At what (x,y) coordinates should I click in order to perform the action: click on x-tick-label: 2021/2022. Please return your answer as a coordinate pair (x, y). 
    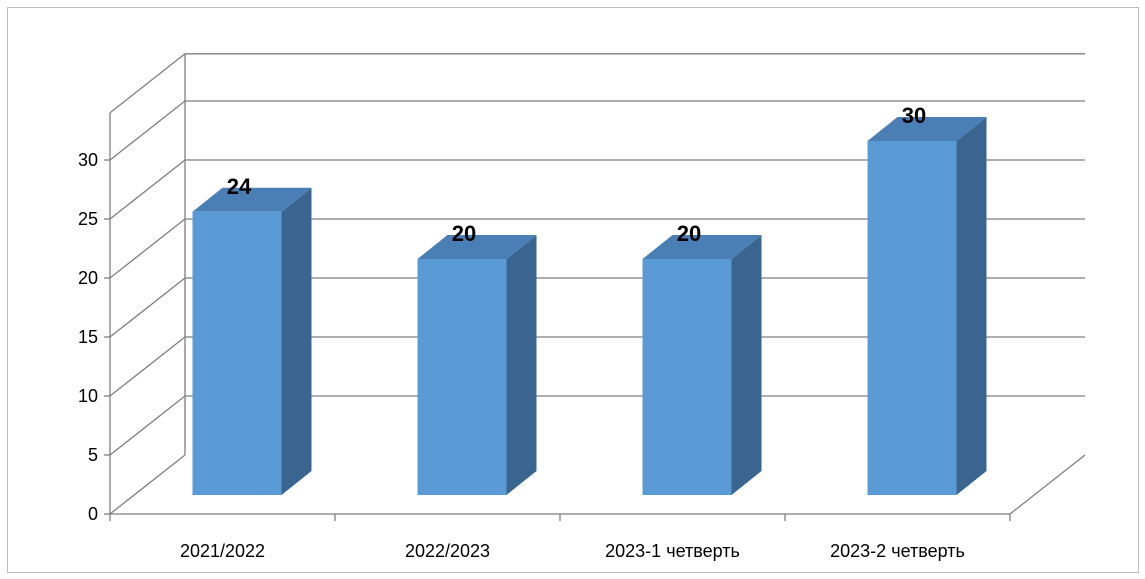
    Looking at the image, I should click on (222, 551).